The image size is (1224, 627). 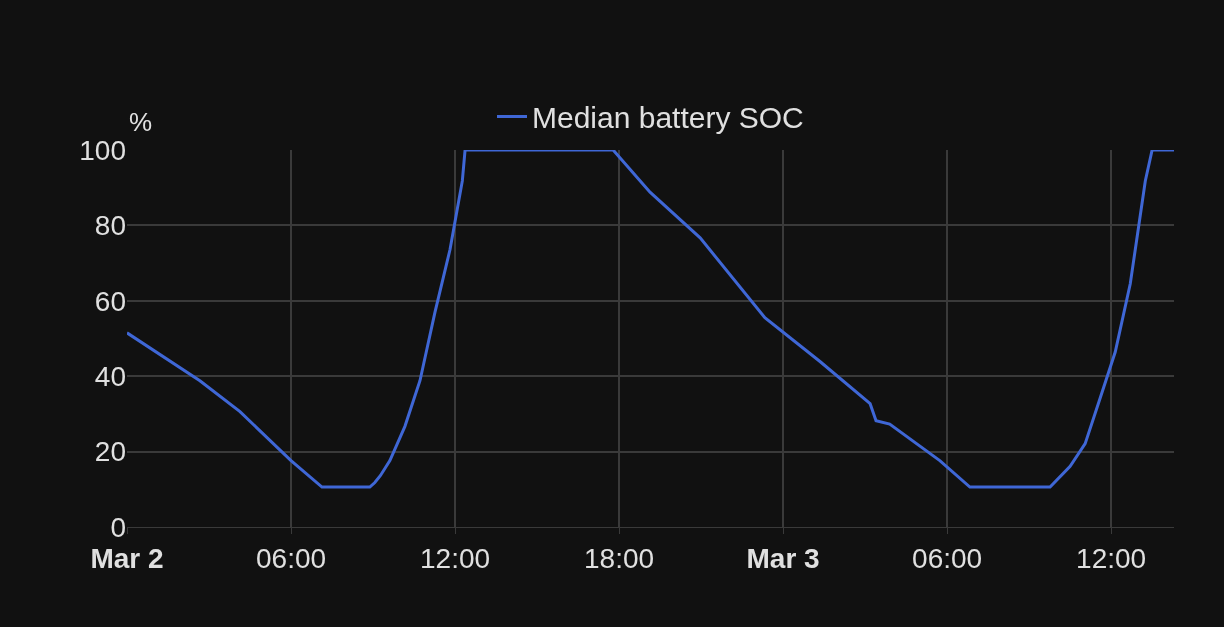 What do you see at coordinates (619, 558) in the screenshot?
I see `x-tick-label: 18:00` at bounding box center [619, 558].